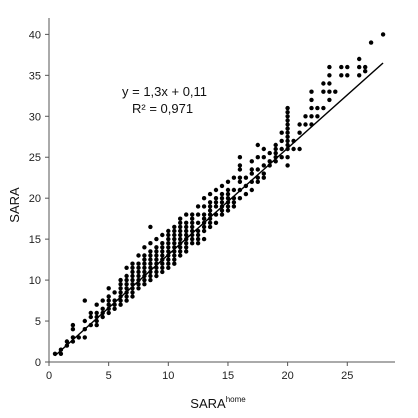 The width and height of the screenshot is (418, 418). Describe the element at coordinates (109, 376) in the screenshot. I see `x-tick-label: 5` at that location.